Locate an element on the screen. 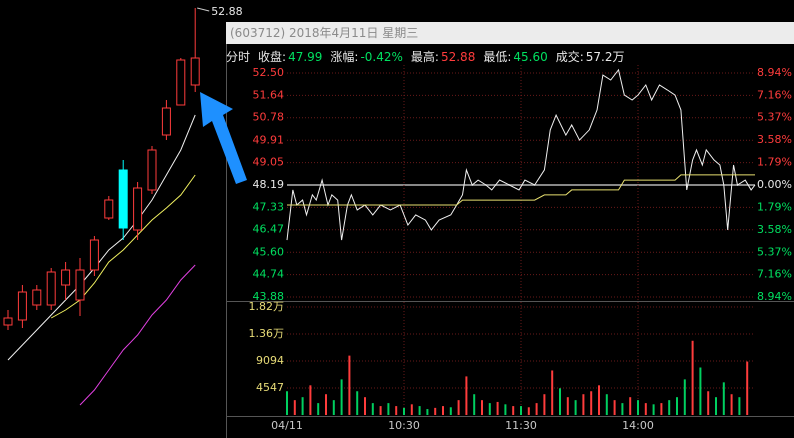 The image size is (794, 438). field-value: 52.88 is located at coordinates (458, 57).